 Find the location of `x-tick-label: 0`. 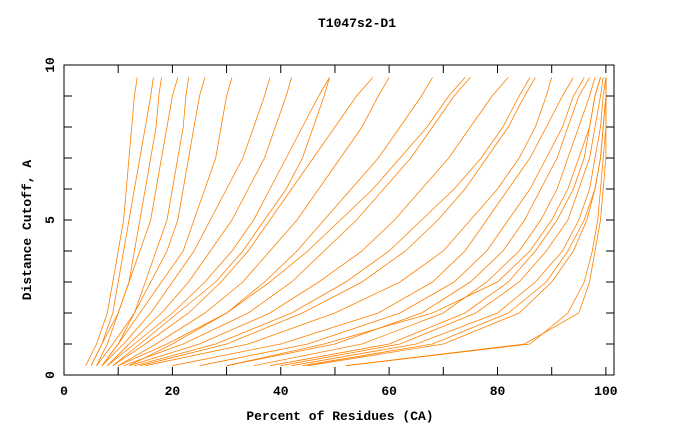

x-tick-label: 0 is located at coordinates (64, 391).